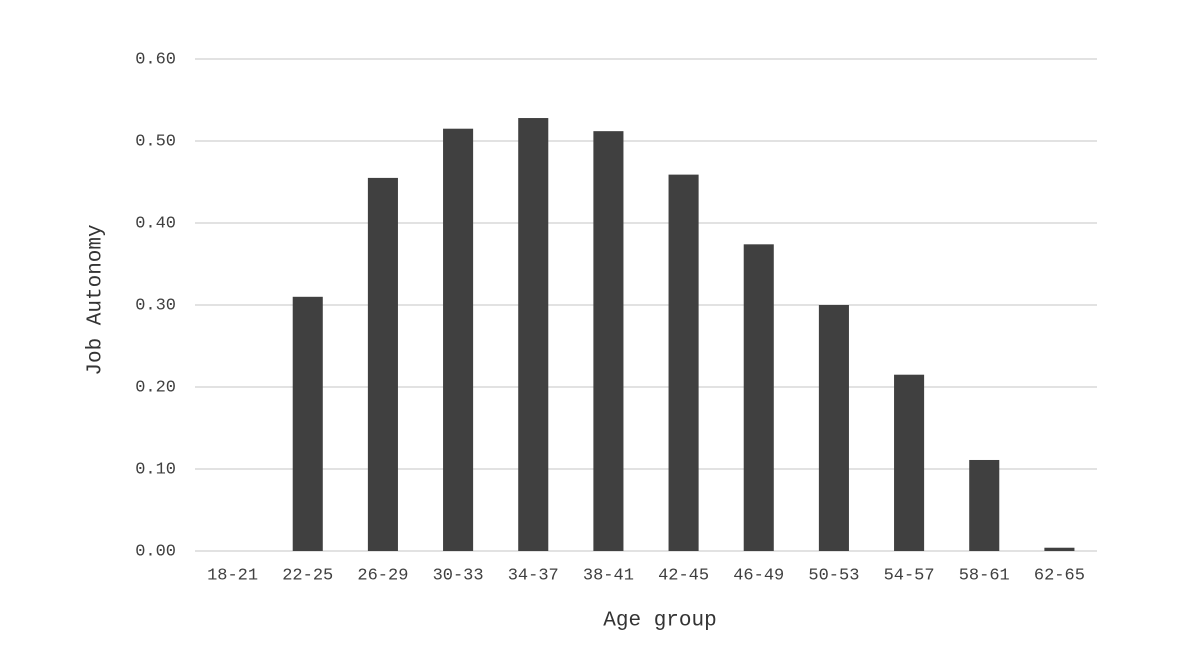 Image resolution: width=1199 pixels, height=645 pixels. Describe the element at coordinates (533, 575) in the screenshot. I see `x-tick-label: 34-37` at that location.